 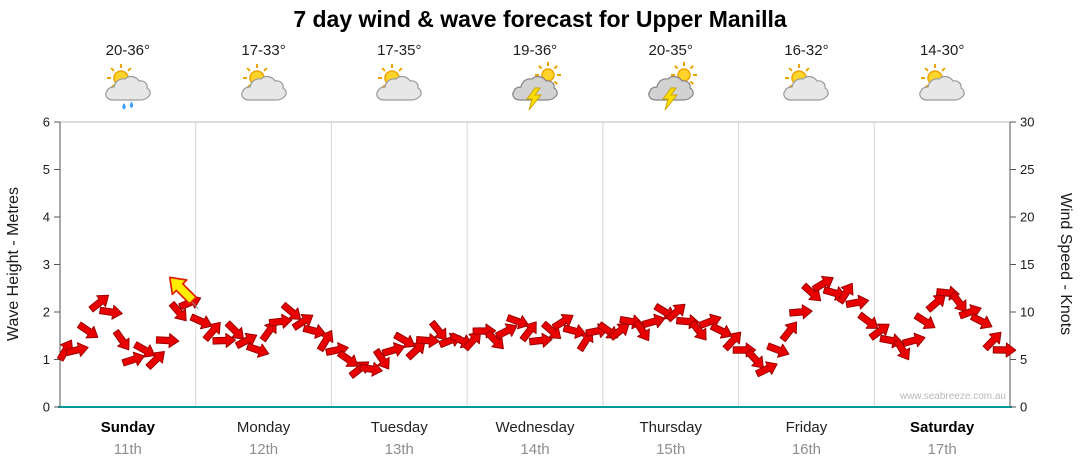 I want to click on watermark: www.seabreeze.com.au, so click(x=952, y=396).